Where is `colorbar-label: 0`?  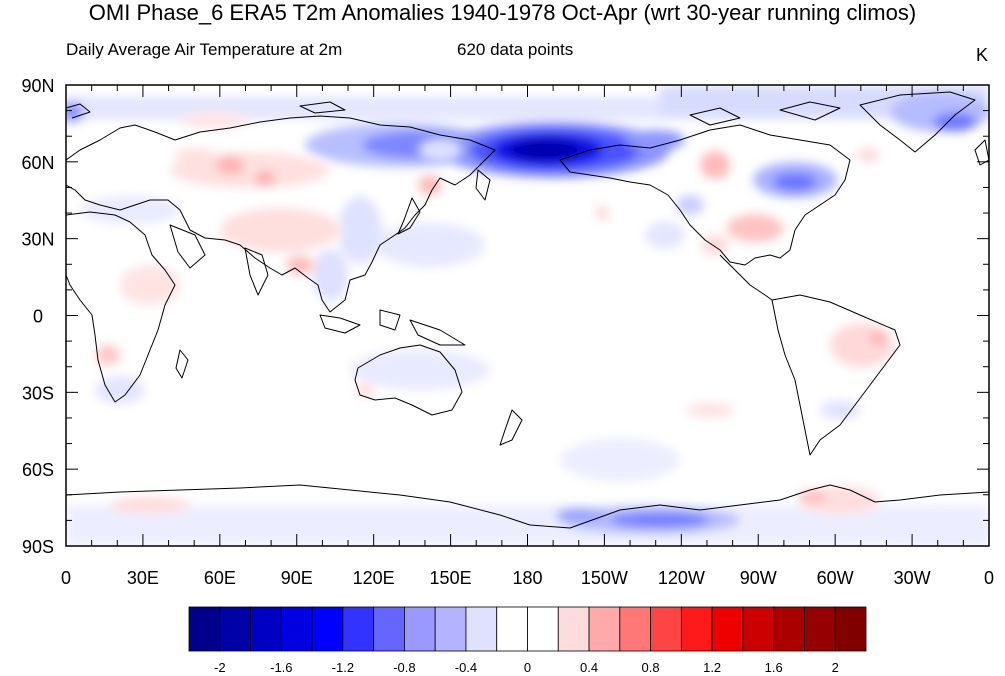 colorbar-label: 0 is located at coordinates (527, 667).